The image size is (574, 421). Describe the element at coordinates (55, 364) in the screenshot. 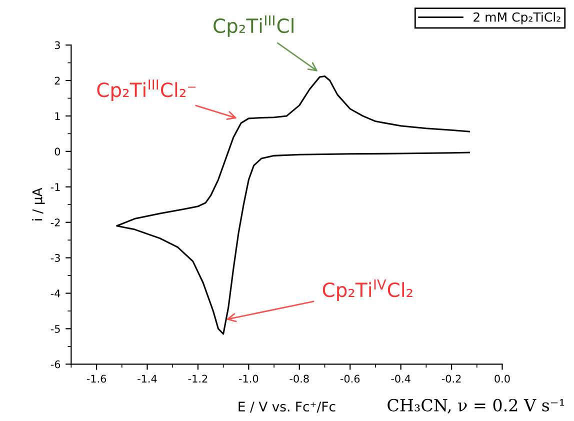

I see `y-tick-label: -6` at that location.